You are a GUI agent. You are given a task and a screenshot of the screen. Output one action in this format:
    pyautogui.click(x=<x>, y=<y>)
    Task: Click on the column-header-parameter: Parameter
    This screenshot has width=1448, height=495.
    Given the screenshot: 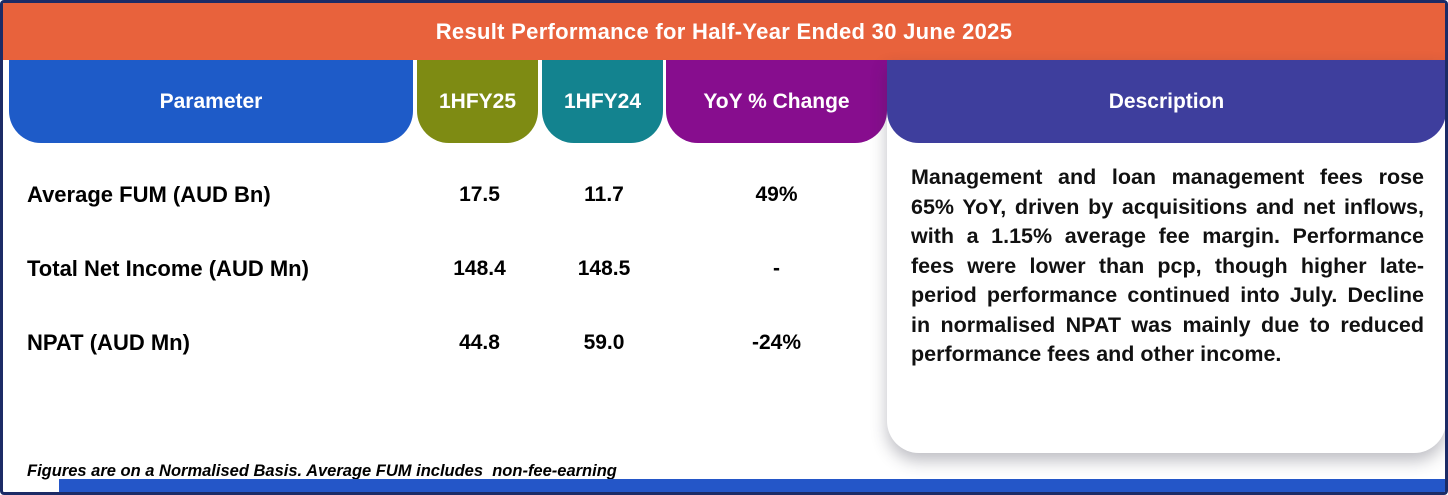 What is the action you would take?
    pyautogui.click(x=211, y=101)
    